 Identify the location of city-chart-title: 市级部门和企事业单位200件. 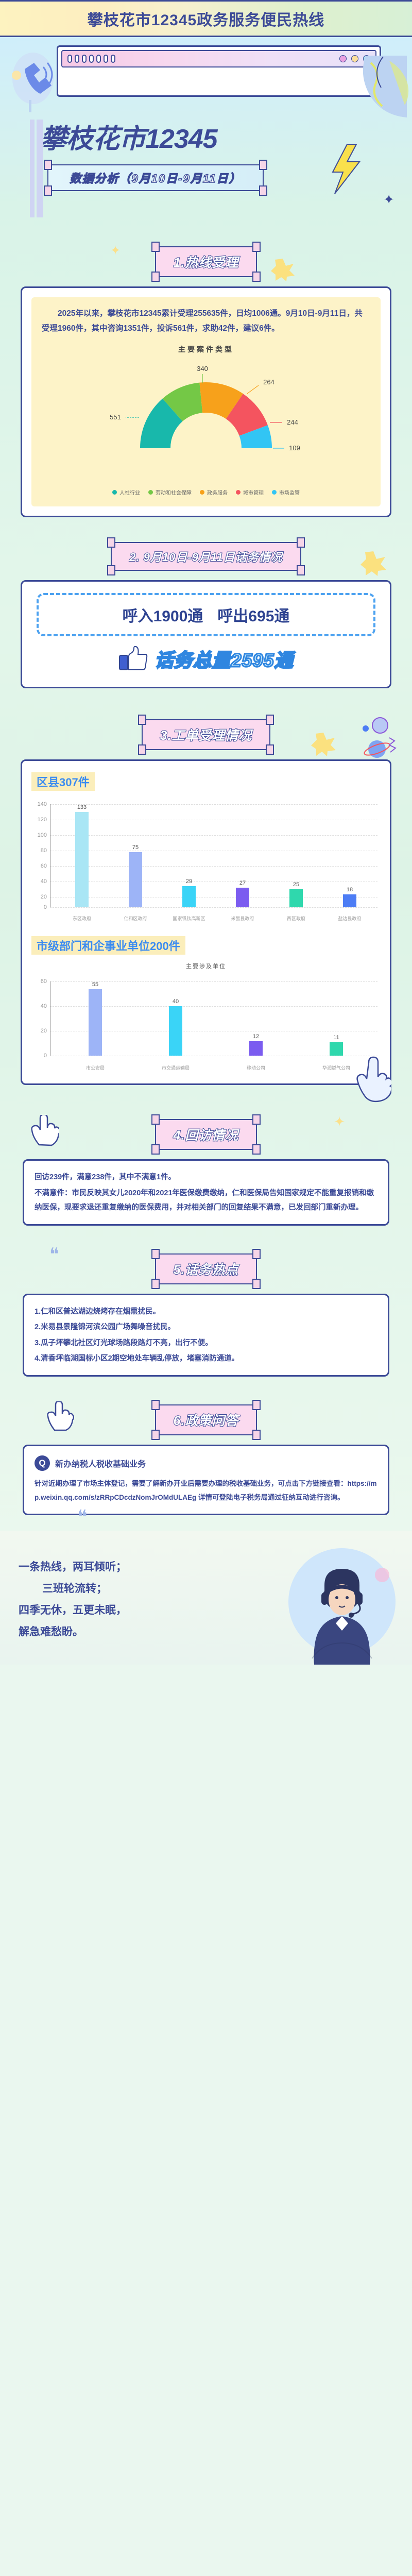
(108, 946).